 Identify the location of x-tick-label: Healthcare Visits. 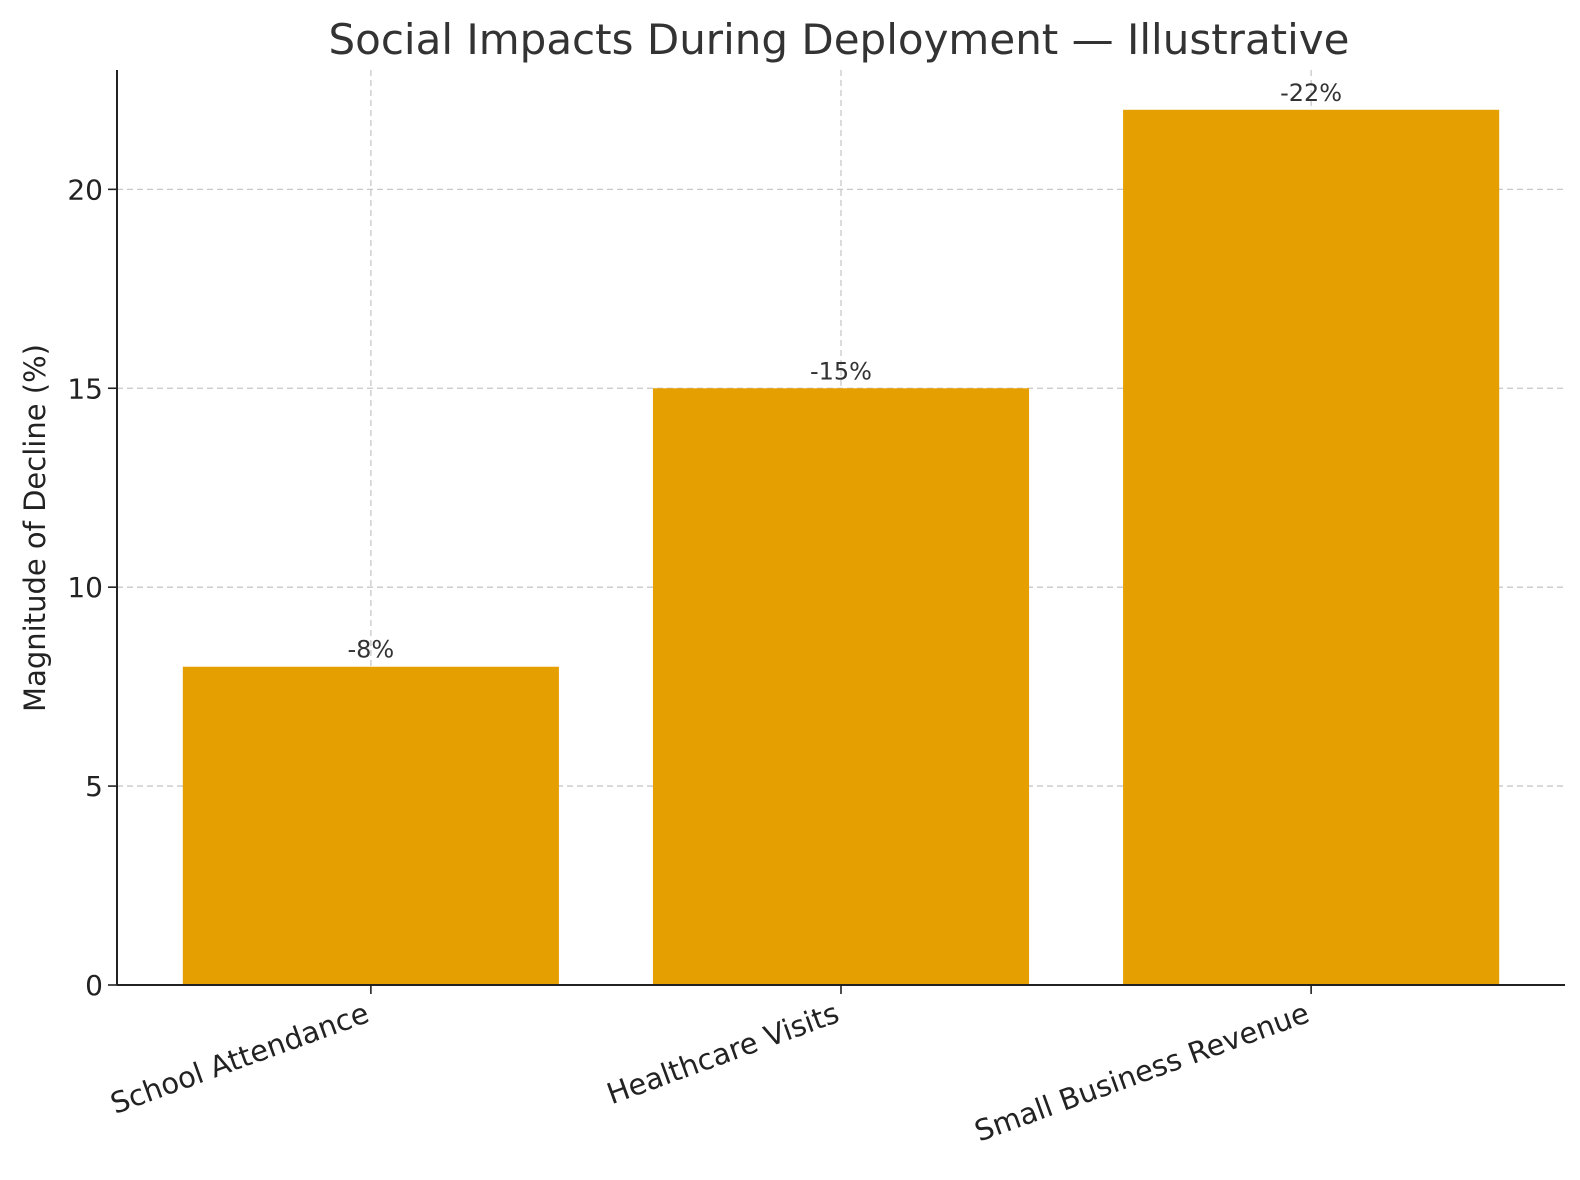
(722, 1053).